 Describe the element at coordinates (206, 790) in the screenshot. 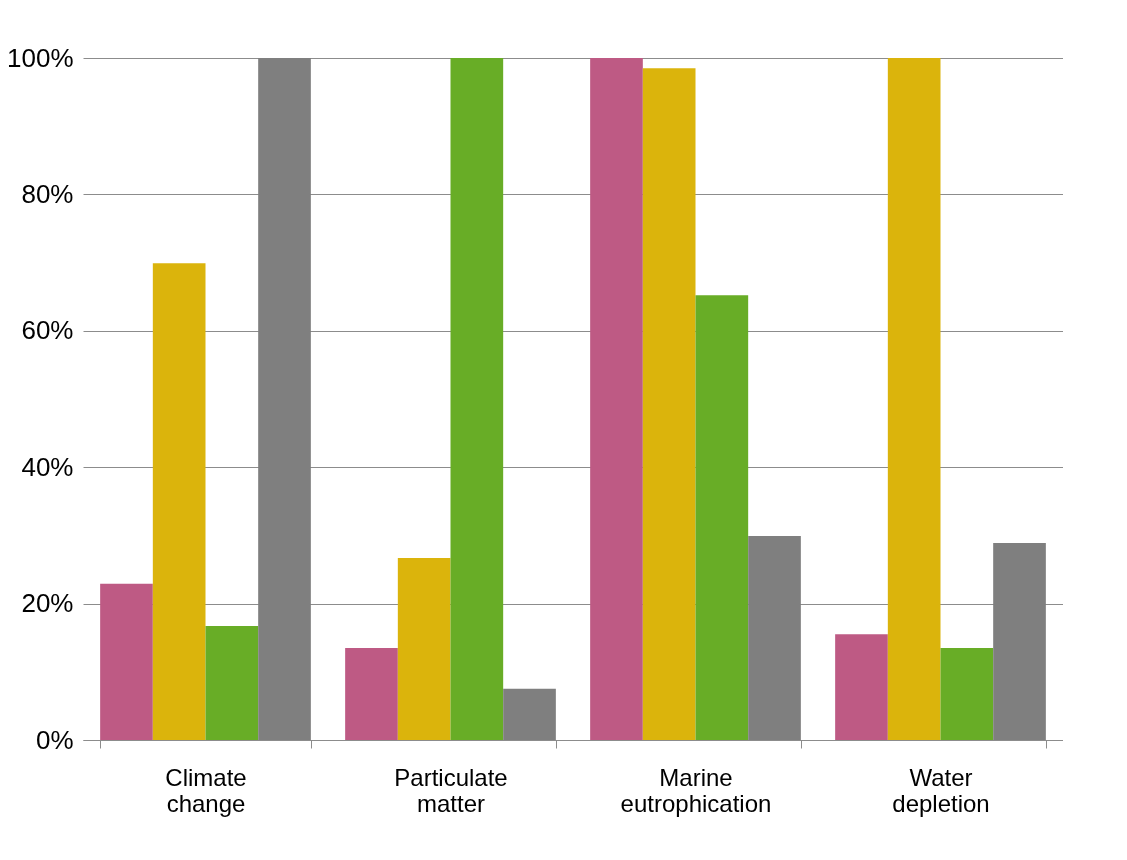

I see `x-tick-label: Climate change` at that location.